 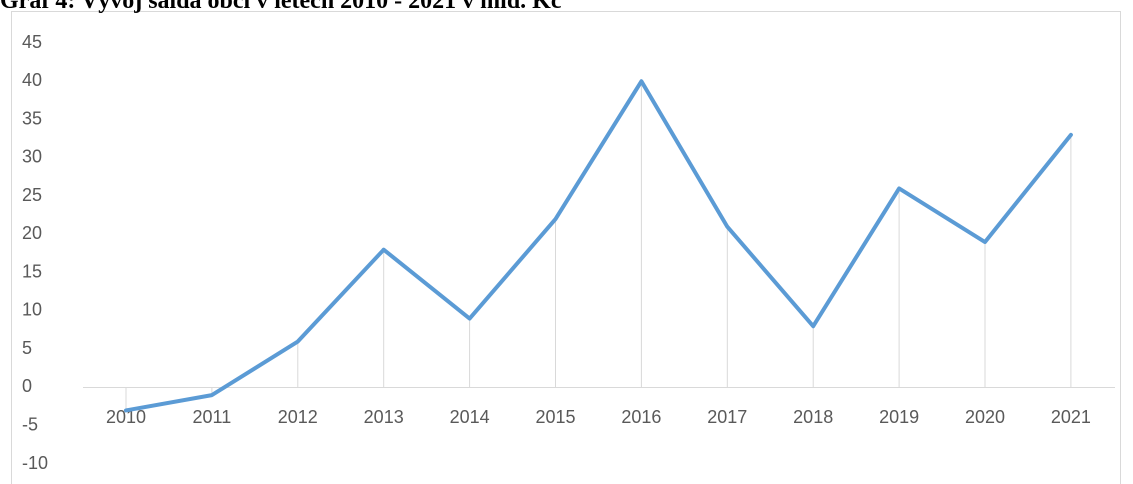 I want to click on y-tick-label: 0, so click(x=27, y=386).